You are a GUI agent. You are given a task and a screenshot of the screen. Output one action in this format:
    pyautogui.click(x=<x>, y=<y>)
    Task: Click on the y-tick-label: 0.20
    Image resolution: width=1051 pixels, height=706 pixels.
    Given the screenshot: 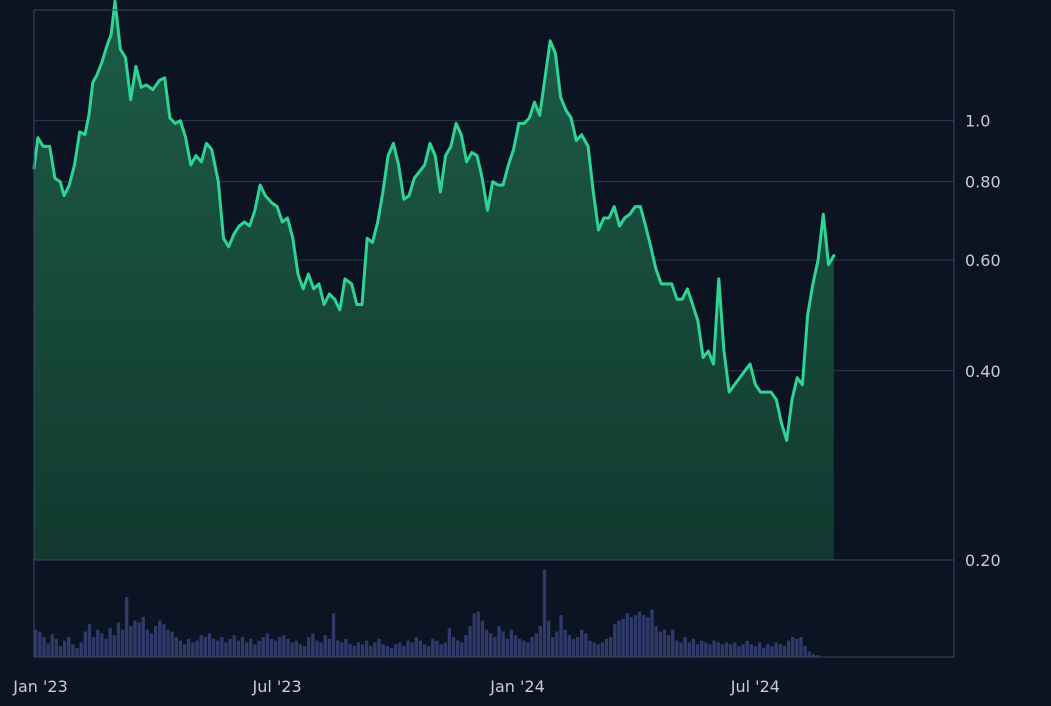 What is the action you would take?
    pyautogui.click(x=983, y=560)
    